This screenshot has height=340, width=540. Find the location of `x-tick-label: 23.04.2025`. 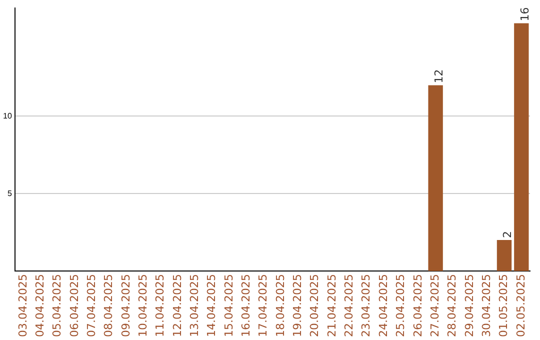

x-tick-label: 23.04.2025 is located at coordinates (366, 306).